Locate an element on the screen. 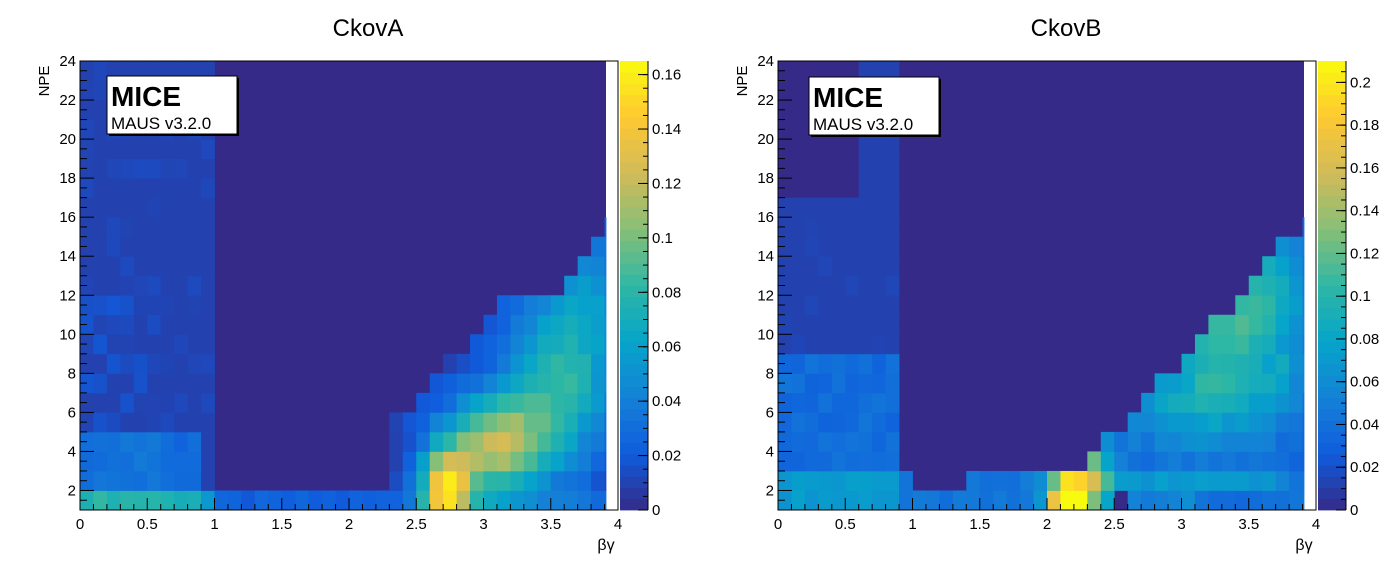 The width and height of the screenshot is (1396, 572). y-tick-label: 4 is located at coordinates (72, 451).